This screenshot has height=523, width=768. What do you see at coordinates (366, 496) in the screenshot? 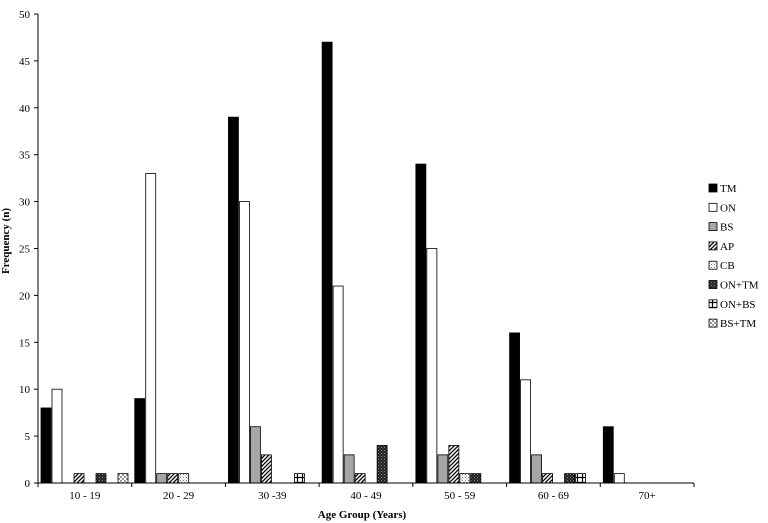
I see `x-tick-label: 40 - 49` at bounding box center [366, 496].